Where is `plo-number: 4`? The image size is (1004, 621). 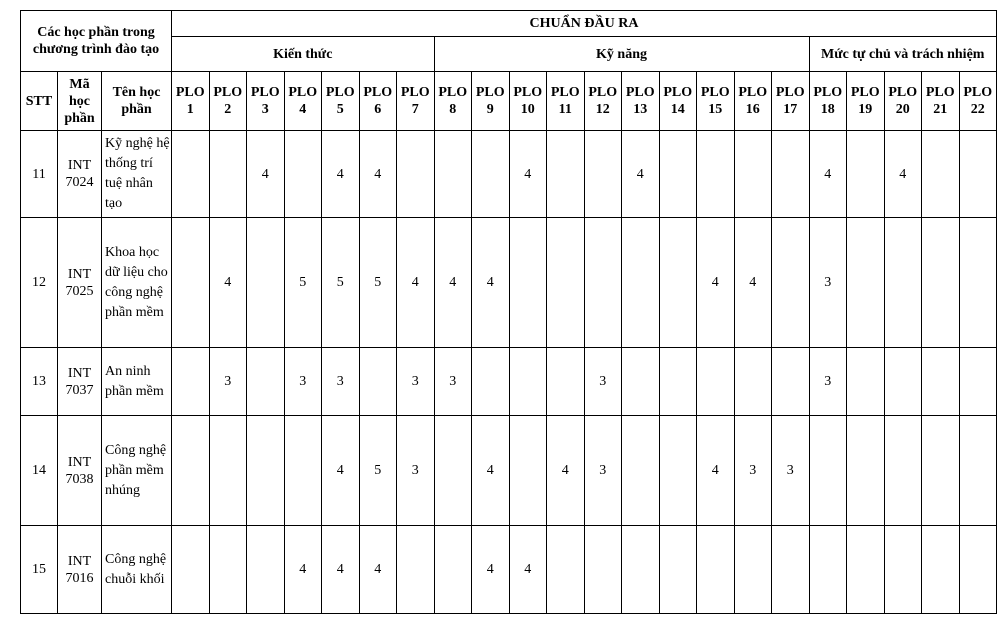
plo-number: 4 is located at coordinates (303, 109).